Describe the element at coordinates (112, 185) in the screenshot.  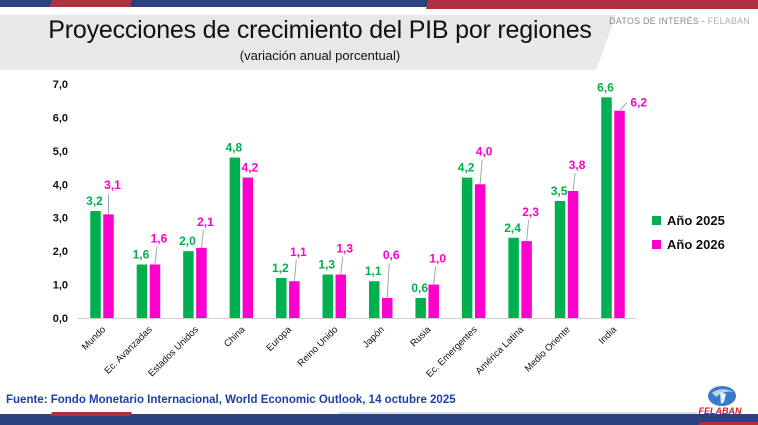
I see `data-label-2026: 3,1` at that location.